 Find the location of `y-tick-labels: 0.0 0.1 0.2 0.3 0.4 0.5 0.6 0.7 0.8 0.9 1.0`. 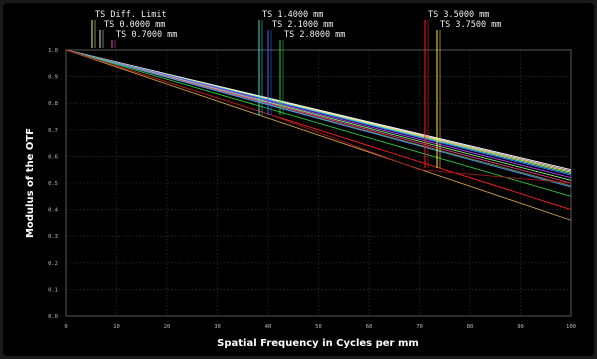

y-tick-labels: 0.0 0.1 0.2 0.3 0.4 0.5 0.6 0.7 0.8 0.9 1.0 is located at coordinates (53, 184).